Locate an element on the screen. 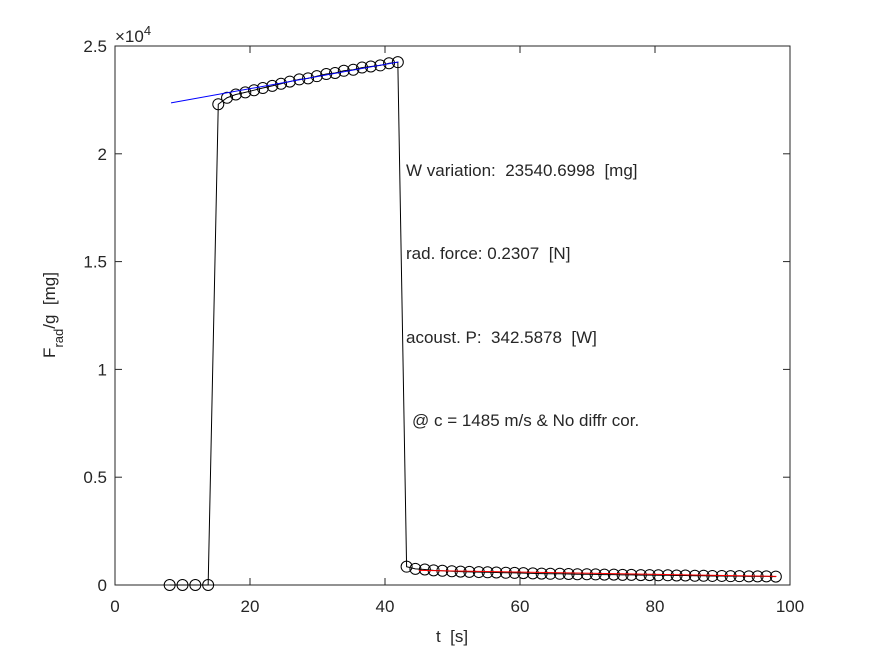 Image resolution: width=875 pixels, height=656 pixels. y-tick-label: 1 is located at coordinates (102, 369).